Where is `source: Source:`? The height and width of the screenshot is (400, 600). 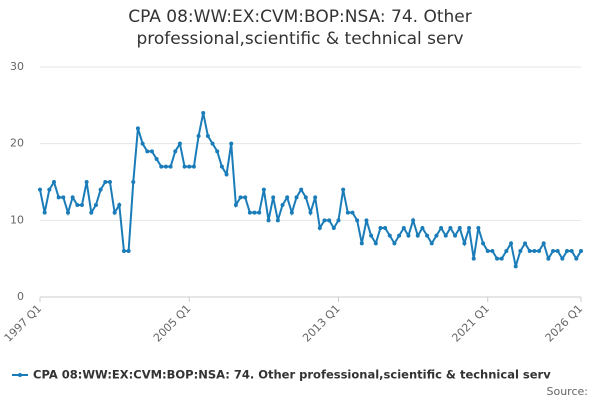 source: Source: is located at coordinates (568, 391).